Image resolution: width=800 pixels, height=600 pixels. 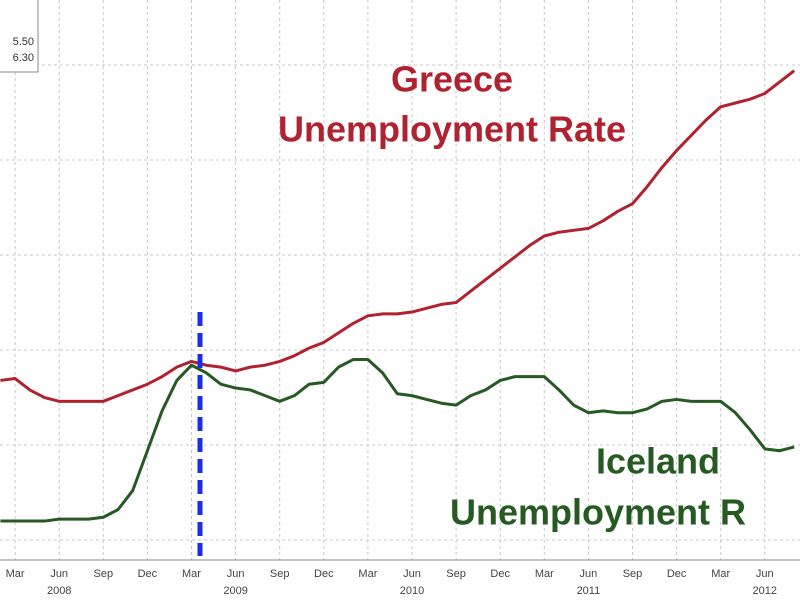 What do you see at coordinates (452, 129) in the screenshot?
I see `annotation: Unemployment Rate` at bounding box center [452, 129].